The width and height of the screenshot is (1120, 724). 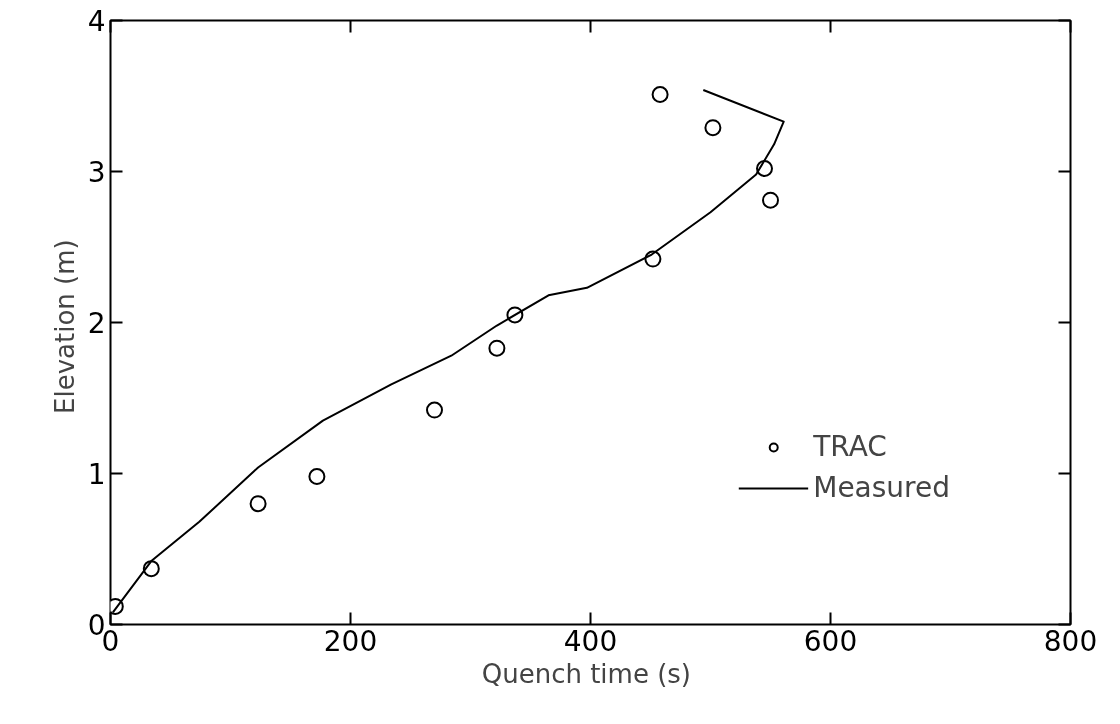 What do you see at coordinates (350, 641) in the screenshot?
I see `x-tick-label: 200` at bounding box center [350, 641].